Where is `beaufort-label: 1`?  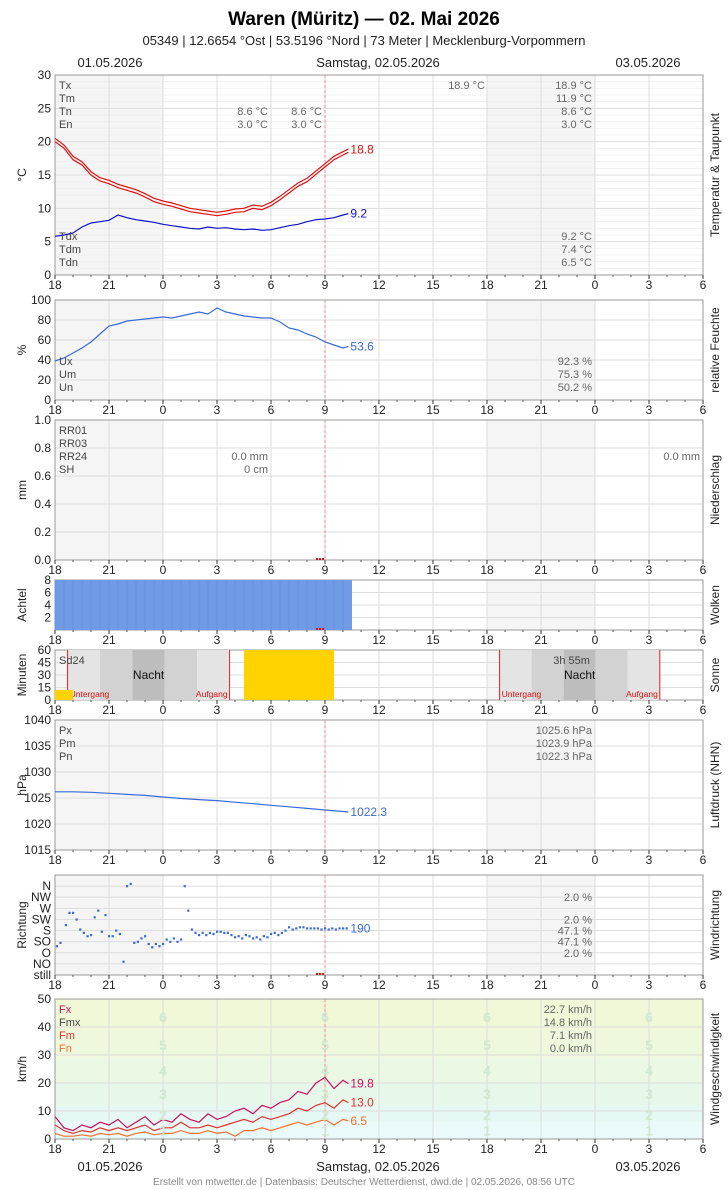 beaufort-label: 1 is located at coordinates (487, 1131).